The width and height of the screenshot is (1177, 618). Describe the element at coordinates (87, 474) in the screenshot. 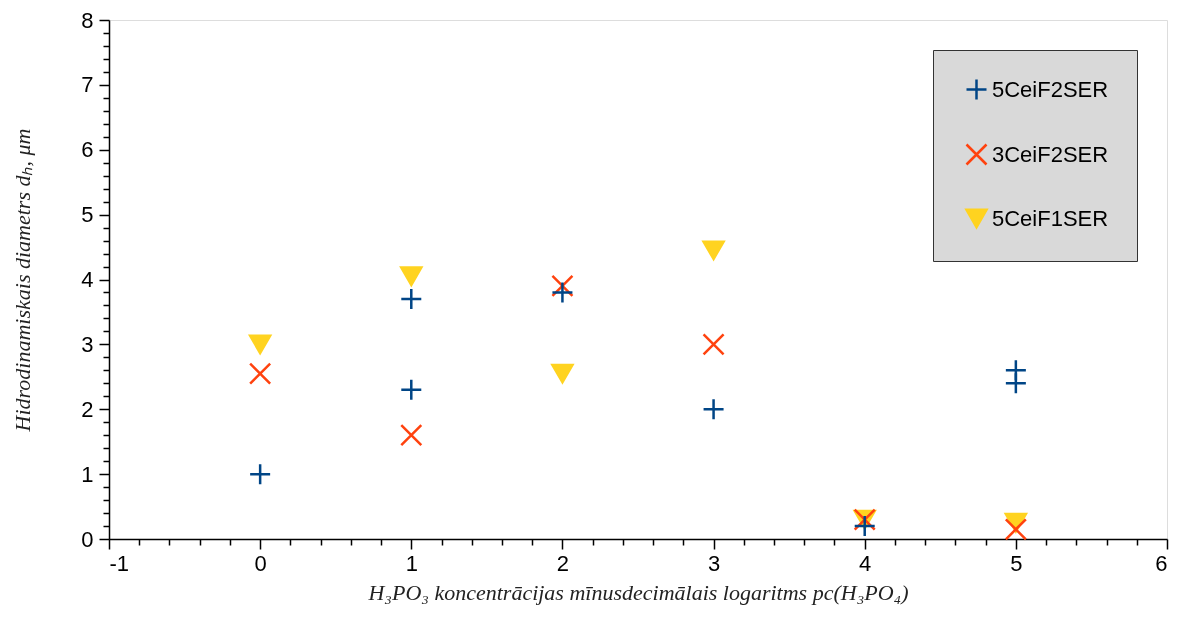

I see `y-tick-label: 1` at that location.